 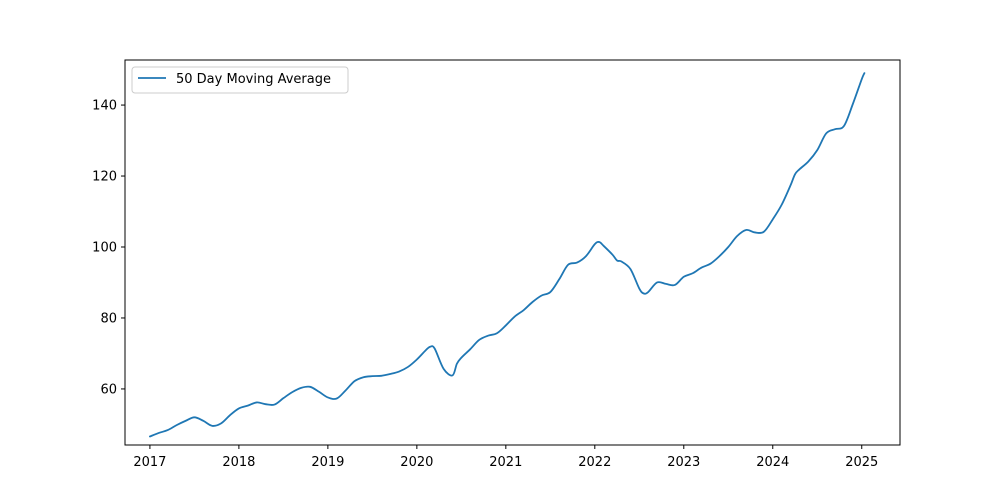 What do you see at coordinates (594, 462) in the screenshot?
I see `x-tick-label: 2022` at bounding box center [594, 462].